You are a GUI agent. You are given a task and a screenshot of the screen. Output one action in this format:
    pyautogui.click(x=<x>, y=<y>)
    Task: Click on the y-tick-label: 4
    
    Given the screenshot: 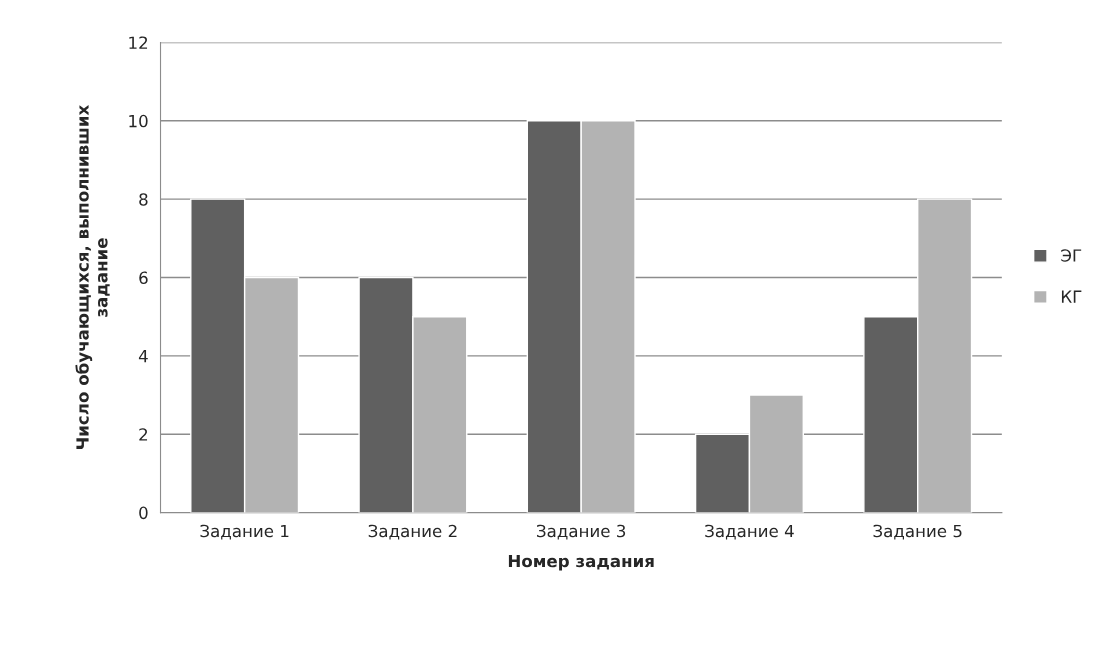 What is the action you would take?
    pyautogui.click(x=143, y=356)
    